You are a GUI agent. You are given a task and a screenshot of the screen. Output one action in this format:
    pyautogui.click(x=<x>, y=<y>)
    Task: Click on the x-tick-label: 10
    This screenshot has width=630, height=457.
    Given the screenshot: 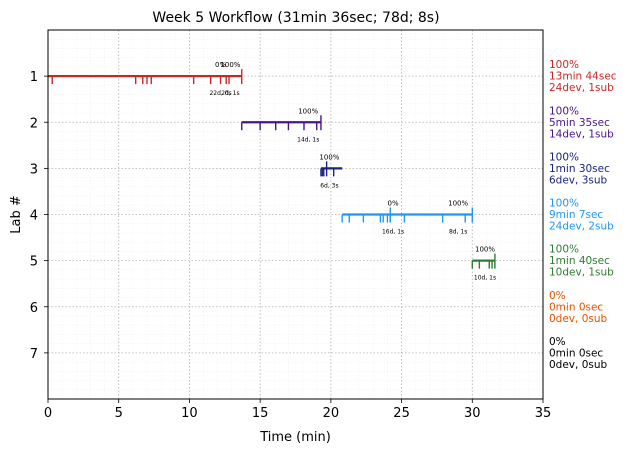 What is the action you would take?
    pyautogui.click(x=189, y=413)
    